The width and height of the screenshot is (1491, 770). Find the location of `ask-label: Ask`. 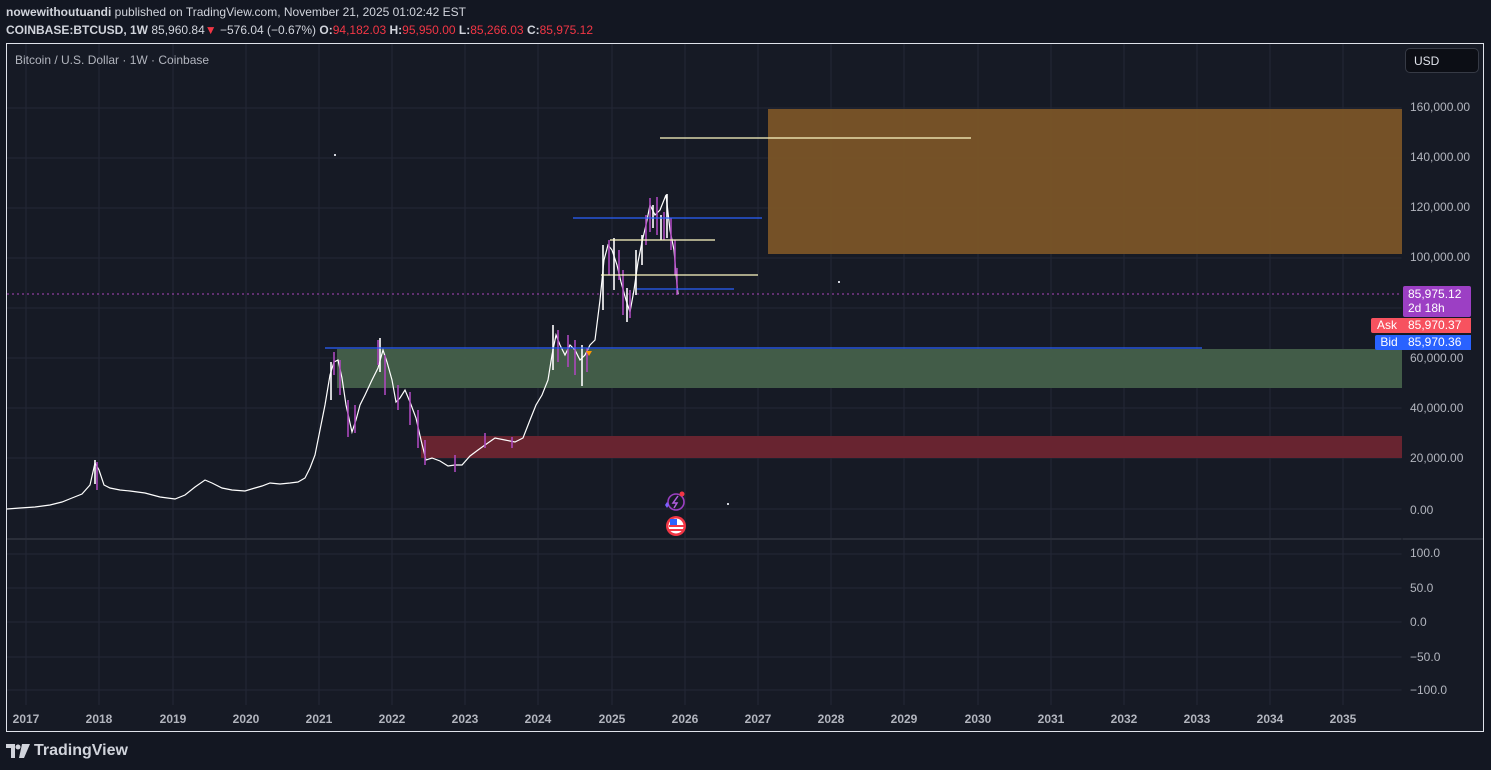

ask-label: Ask is located at coordinates (1387, 325).